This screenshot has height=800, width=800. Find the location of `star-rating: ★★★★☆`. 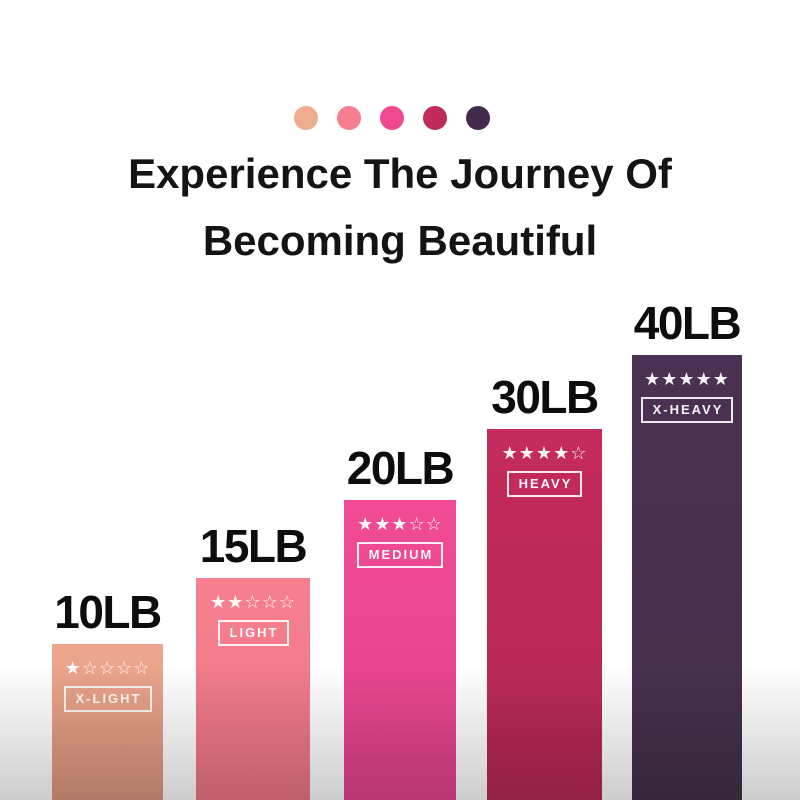

star-rating: ★★★★☆ is located at coordinates (544, 453).